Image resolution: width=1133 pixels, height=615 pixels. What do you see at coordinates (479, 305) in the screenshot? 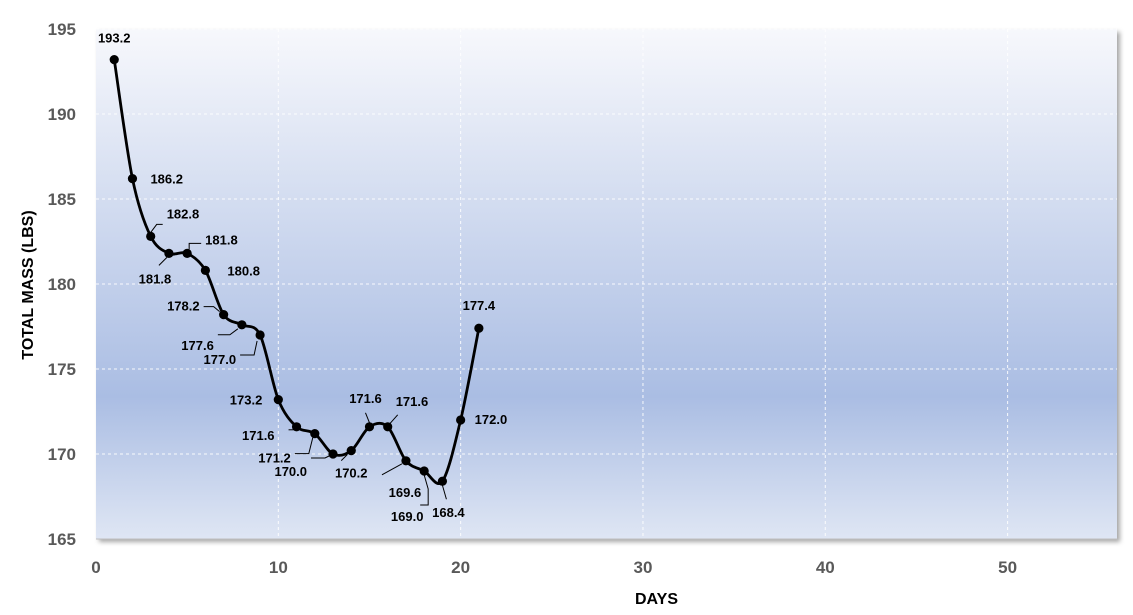
I see `data-label: 177.4` at bounding box center [479, 305].